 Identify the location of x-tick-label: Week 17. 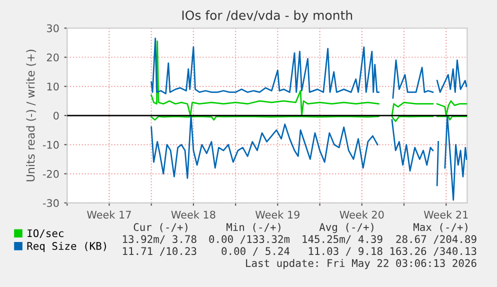
(109, 214).